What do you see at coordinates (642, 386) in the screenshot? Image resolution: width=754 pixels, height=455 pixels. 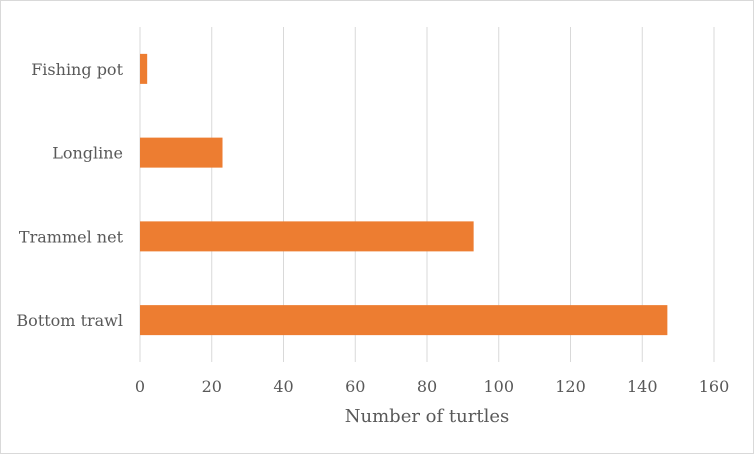 I see `x-tick-label: 140` at bounding box center [642, 386].